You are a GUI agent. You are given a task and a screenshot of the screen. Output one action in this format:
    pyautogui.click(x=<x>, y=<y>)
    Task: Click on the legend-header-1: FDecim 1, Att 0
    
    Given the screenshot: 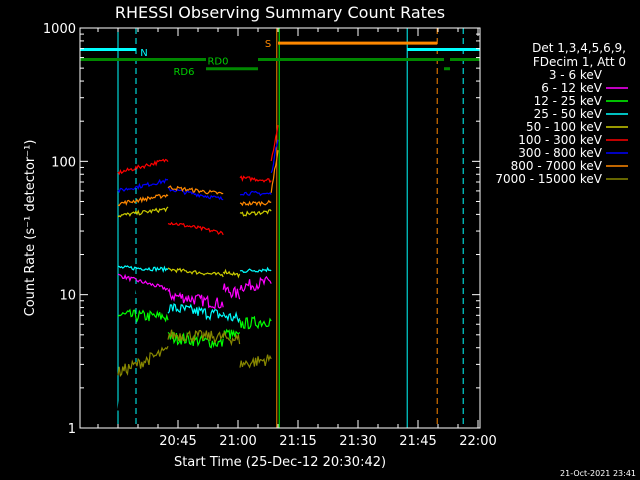 What is the action you would take?
    pyautogui.click(x=579, y=62)
    